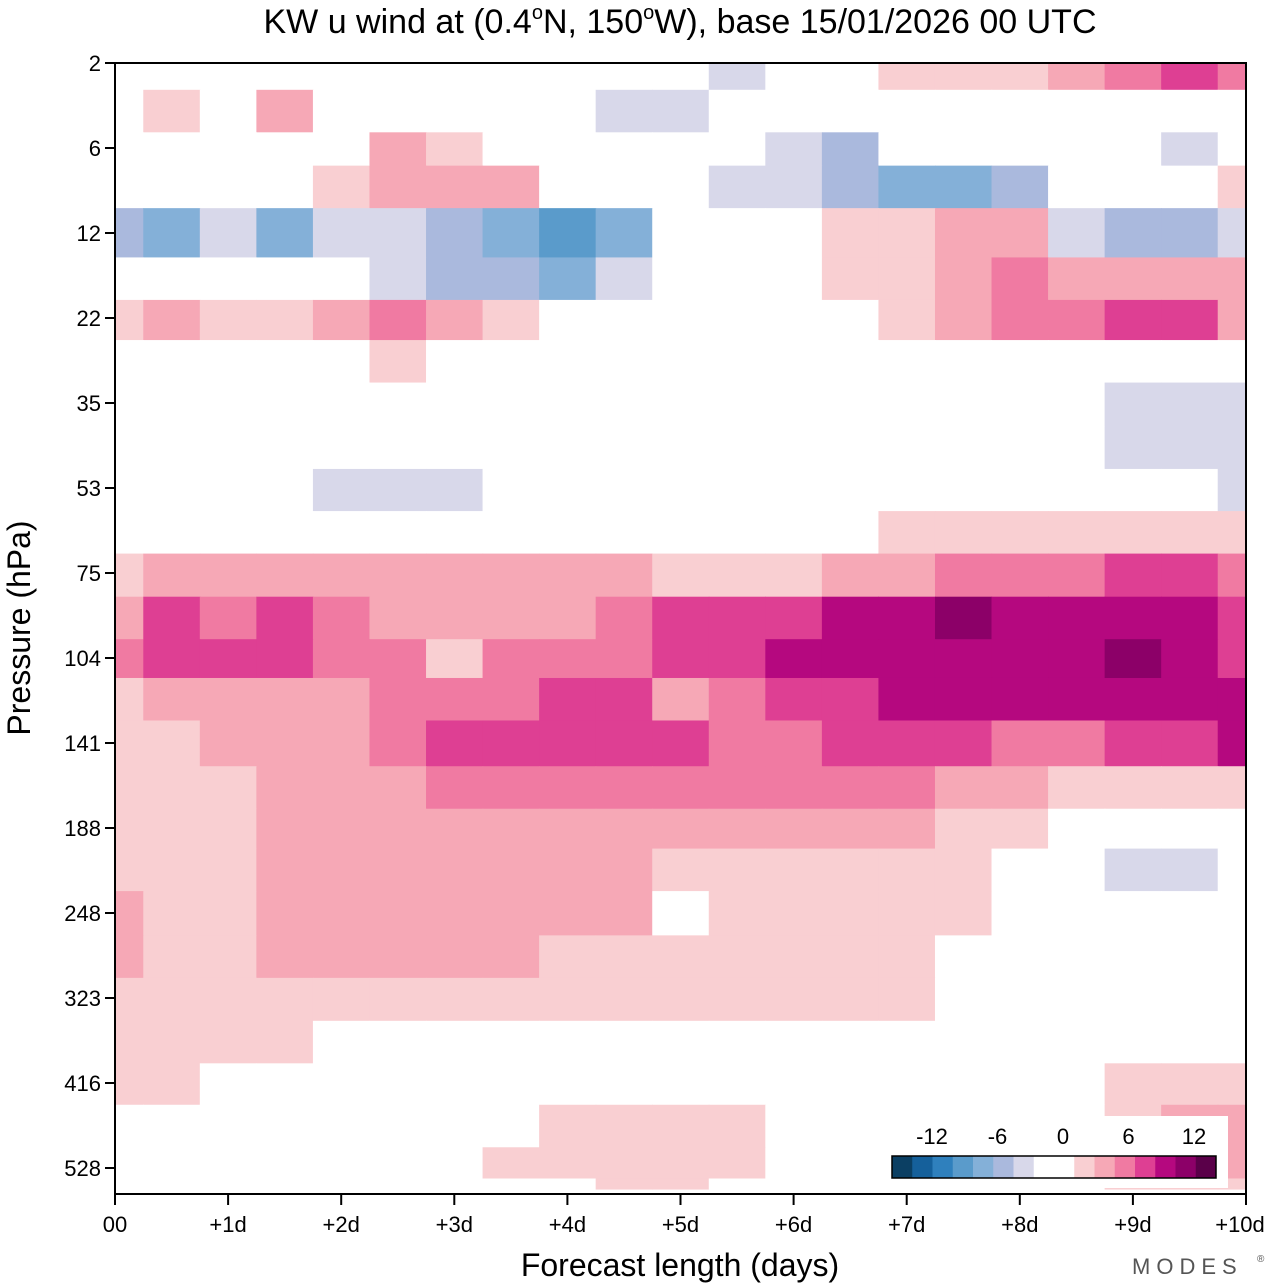 The image size is (1280, 1286). Describe the element at coordinates (1019, 1224) in the screenshot. I see `x-tick-label: +8d` at that location.